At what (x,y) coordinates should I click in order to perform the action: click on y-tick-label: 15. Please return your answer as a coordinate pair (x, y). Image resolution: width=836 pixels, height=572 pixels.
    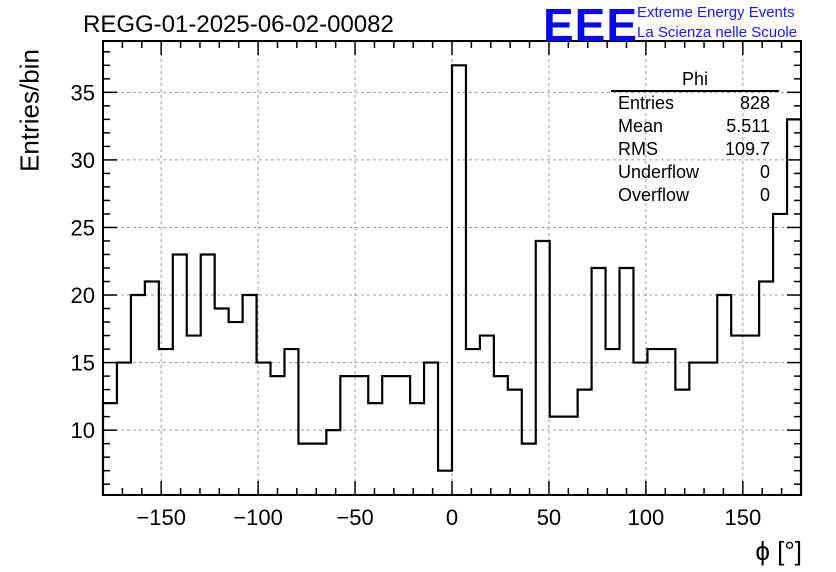
    Looking at the image, I should click on (83, 363).